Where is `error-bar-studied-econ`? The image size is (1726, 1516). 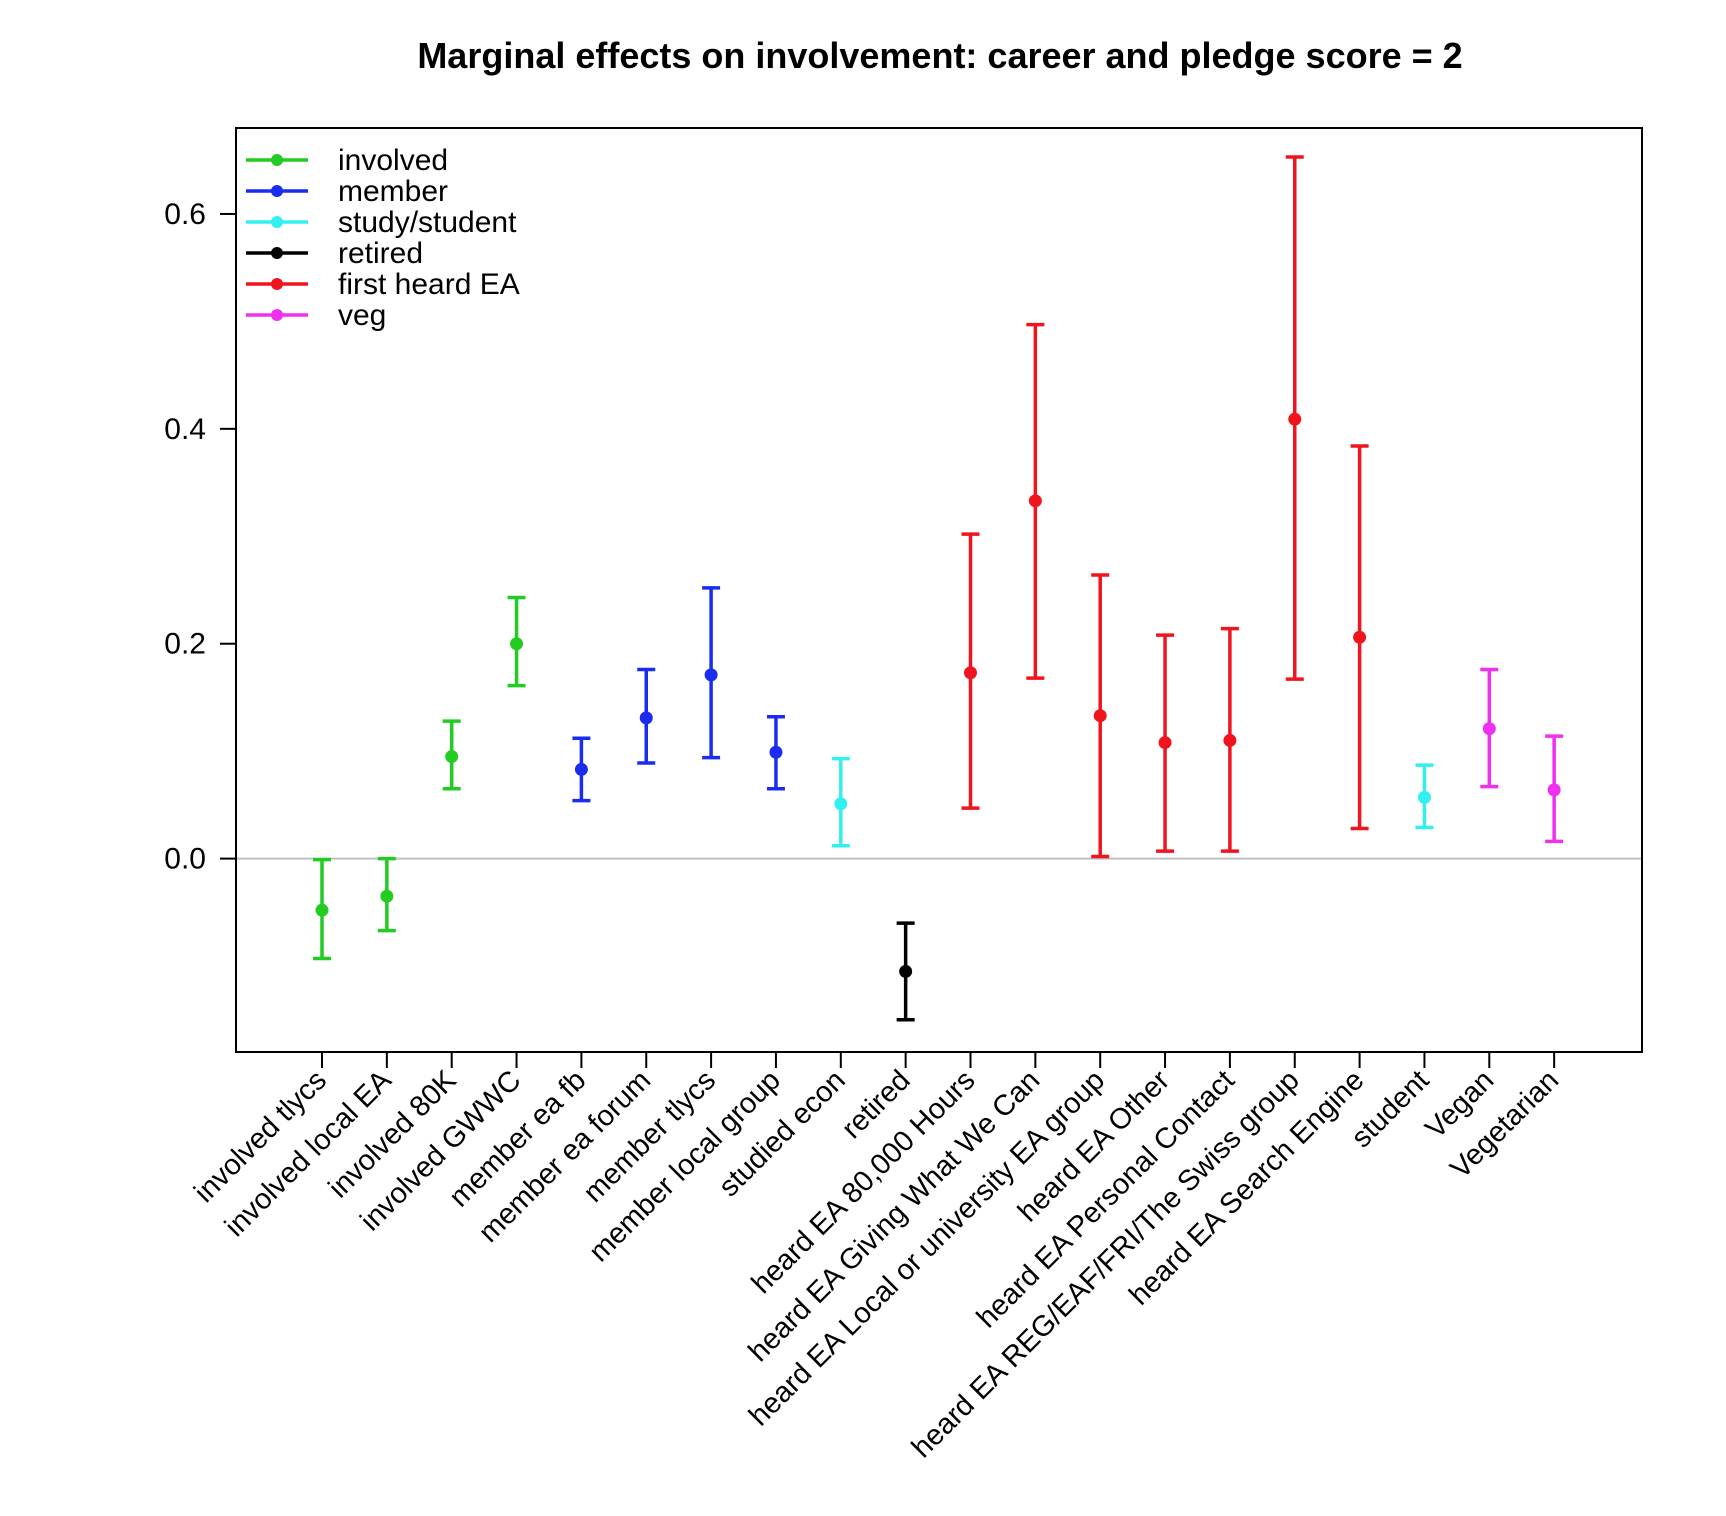 error-bar-studied-econ is located at coordinates (840, 802).